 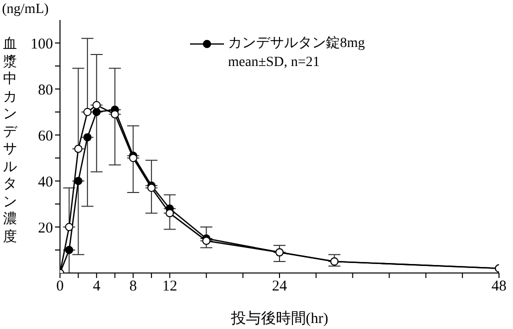 What do you see at coordinates (41, 44) in the screenshot?
I see `y-tick-label: 100` at bounding box center [41, 44].